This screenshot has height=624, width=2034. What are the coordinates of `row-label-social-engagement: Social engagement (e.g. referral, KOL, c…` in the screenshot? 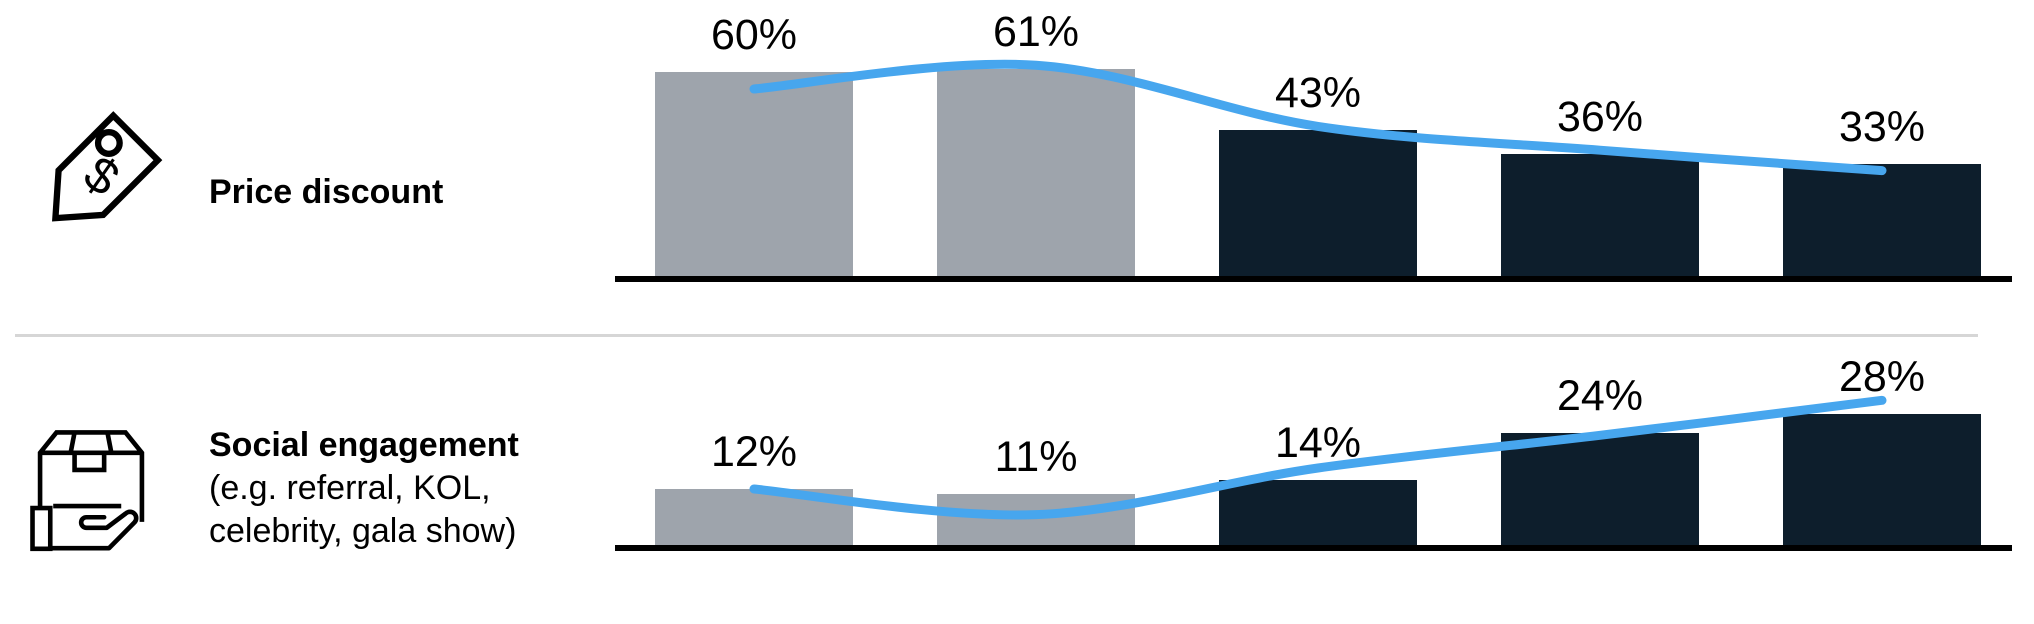 It's located at (379, 488).